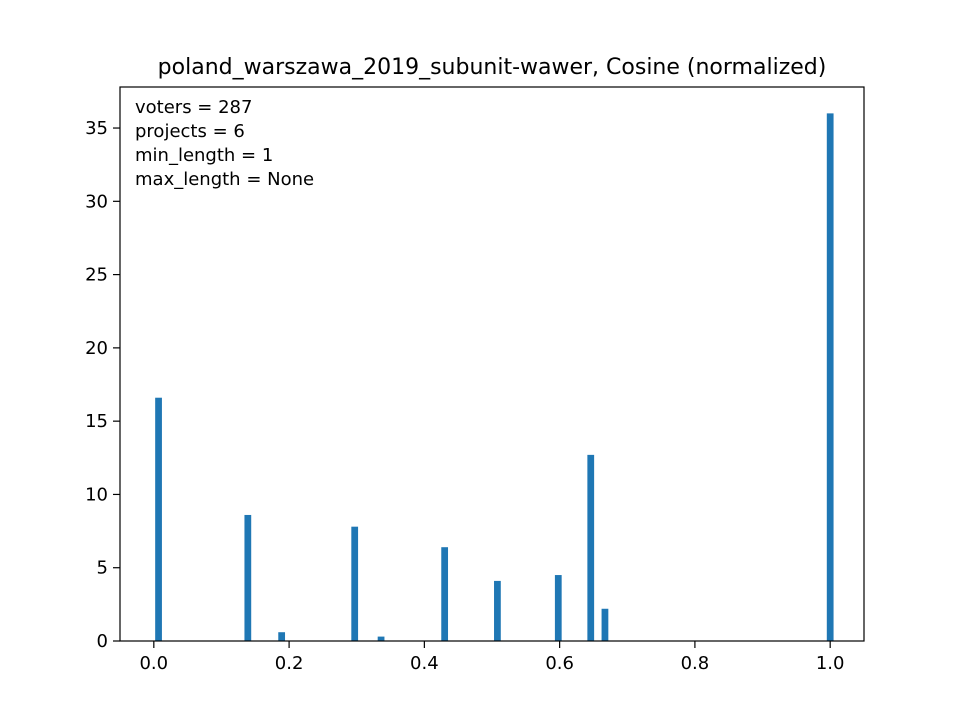 The height and width of the screenshot is (720, 960). What do you see at coordinates (96, 128) in the screenshot?
I see `y-tick-label: 35` at bounding box center [96, 128].